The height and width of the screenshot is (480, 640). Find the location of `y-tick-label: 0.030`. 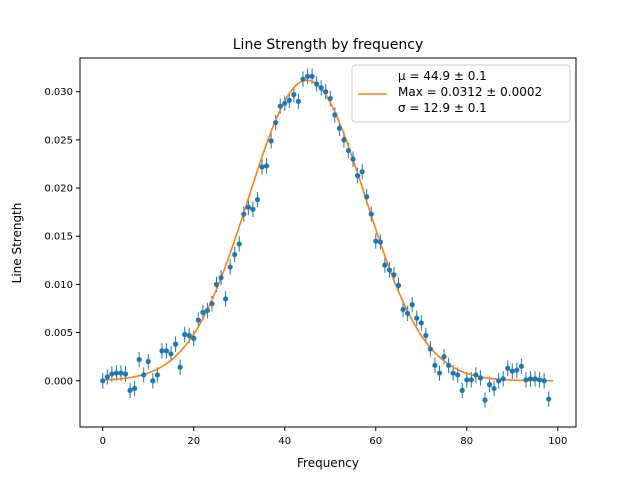

y-tick-label: 0.030 is located at coordinates (58, 92).